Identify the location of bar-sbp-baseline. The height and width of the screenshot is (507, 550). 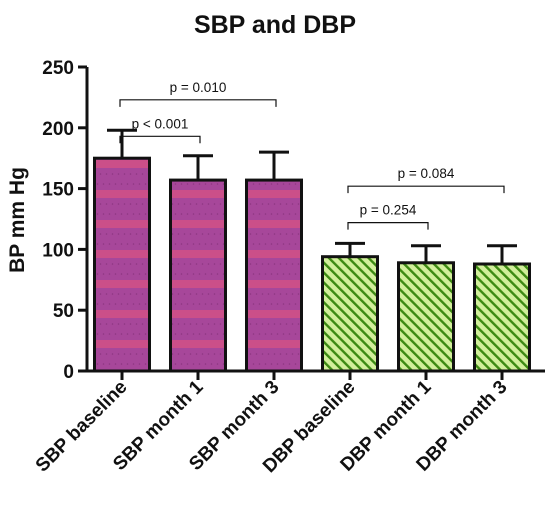
(122, 264).